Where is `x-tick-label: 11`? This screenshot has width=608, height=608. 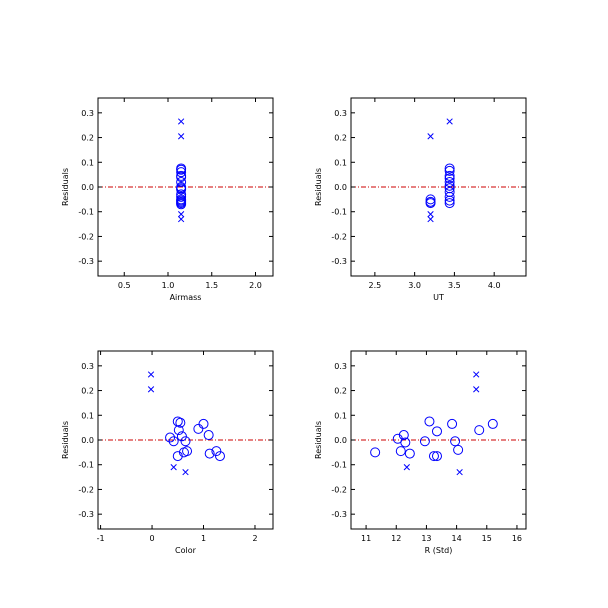
x-tick-label: 11 is located at coordinates (366, 538).